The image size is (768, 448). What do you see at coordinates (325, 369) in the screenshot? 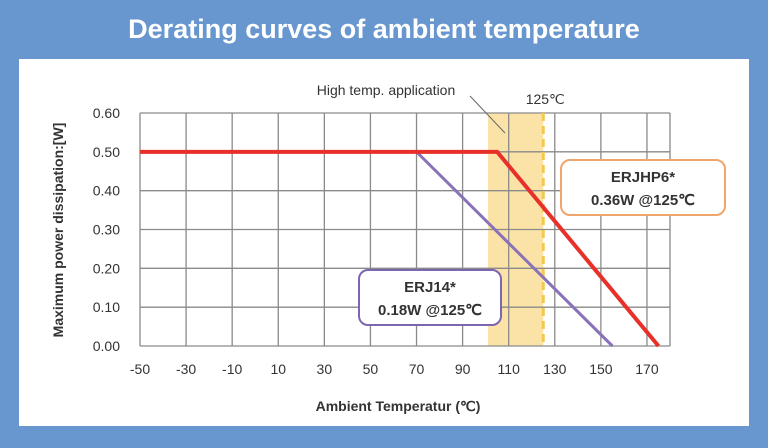
I see `x-tick-label: 30` at bounding box center [325, 369].